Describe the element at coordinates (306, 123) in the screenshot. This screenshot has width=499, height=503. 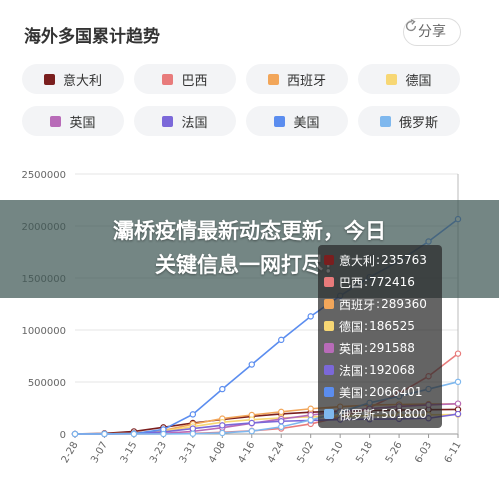
I see `legend-label: 美国` at that location.